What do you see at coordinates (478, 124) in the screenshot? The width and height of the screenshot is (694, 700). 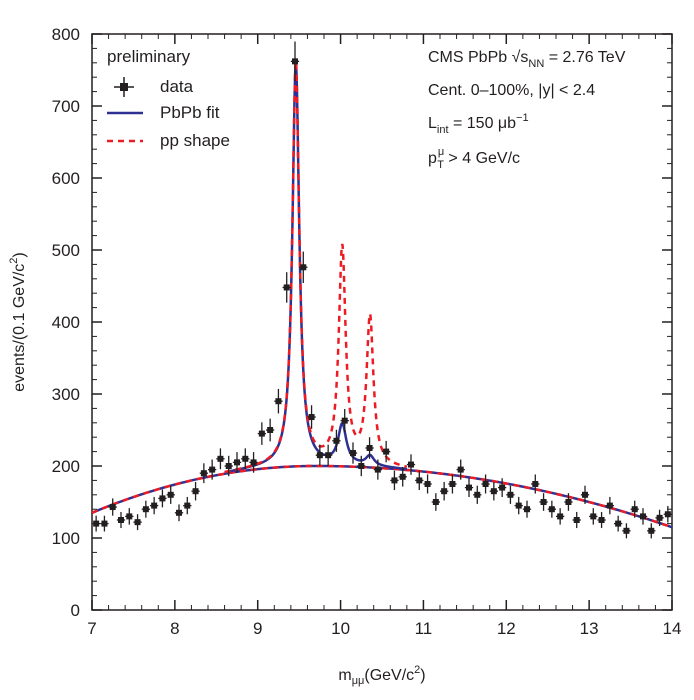 I see `annotation-luminosity: Lint = 150 μb−1` at bounding box center [478, 124].